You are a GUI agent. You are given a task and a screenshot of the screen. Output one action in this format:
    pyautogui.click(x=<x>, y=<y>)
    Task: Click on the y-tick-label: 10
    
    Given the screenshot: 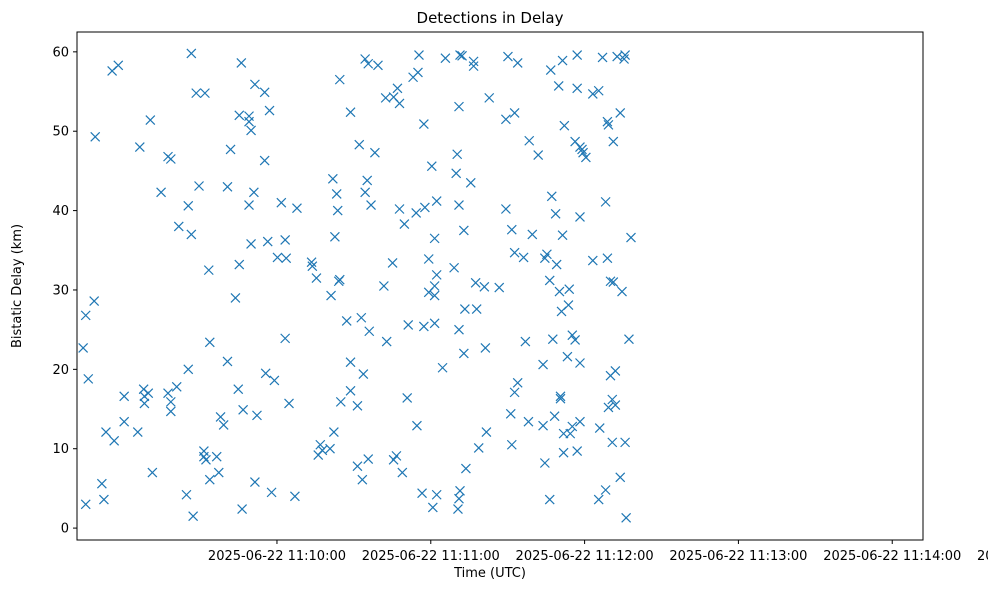 What is the action you would take?
    pyautogui.click(x=60, y=449)
    